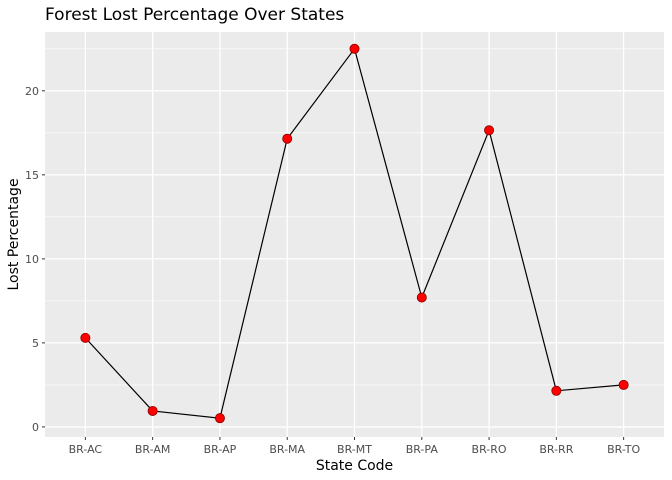  What do you see at coordinates (354, 449) in the screenshot?
I see `x-tick-label: BR-MT` at bounding box center [354, 449].